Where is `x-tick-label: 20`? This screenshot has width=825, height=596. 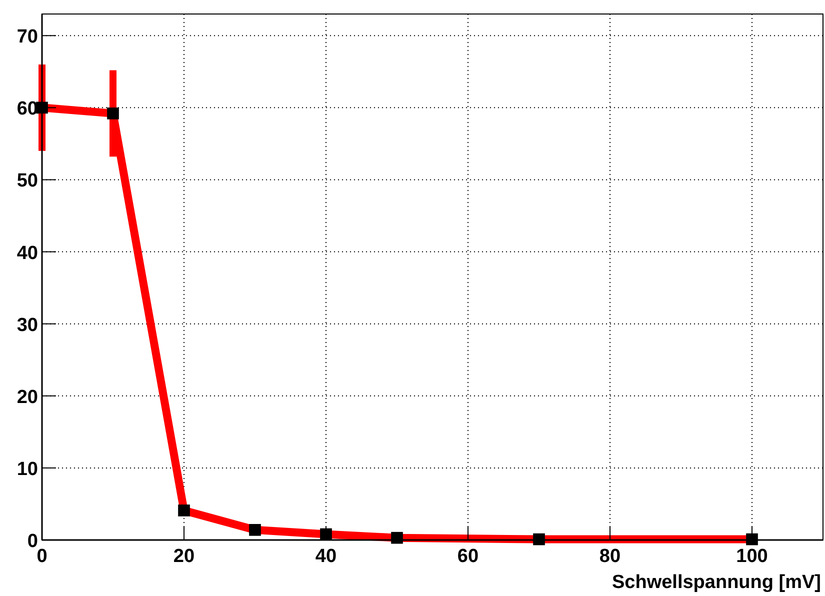
x-tick-label: 20 is located at coordinates (184, 556).